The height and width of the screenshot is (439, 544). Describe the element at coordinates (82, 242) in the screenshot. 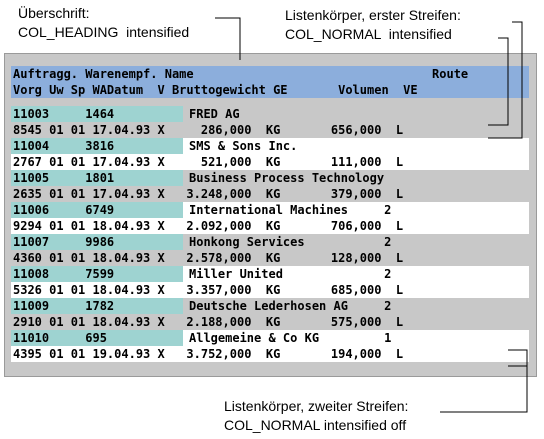

I see `order-key-text: 11007 9986` at that location.